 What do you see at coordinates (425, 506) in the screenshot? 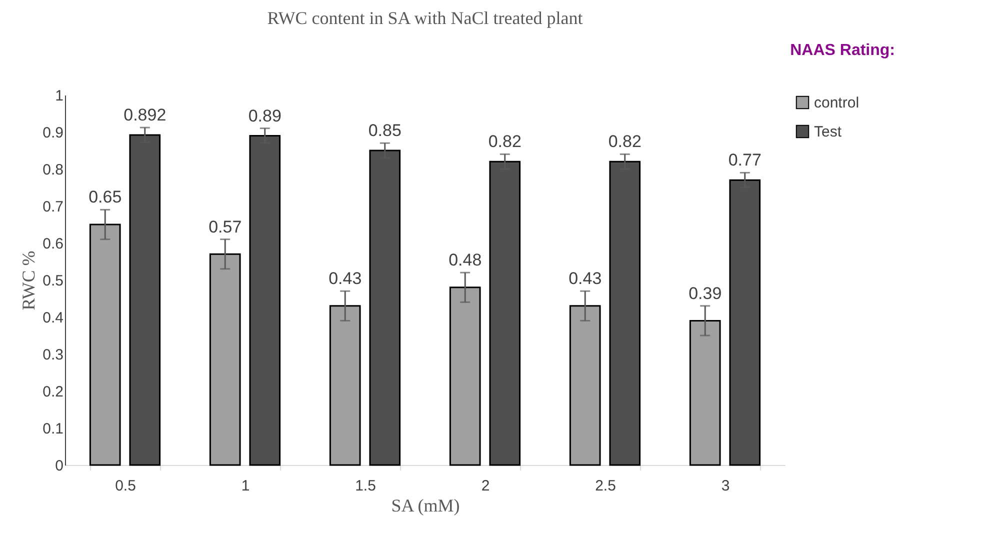
I see `x-axis-title: SA (mM)` at bounding box center [425, 506].